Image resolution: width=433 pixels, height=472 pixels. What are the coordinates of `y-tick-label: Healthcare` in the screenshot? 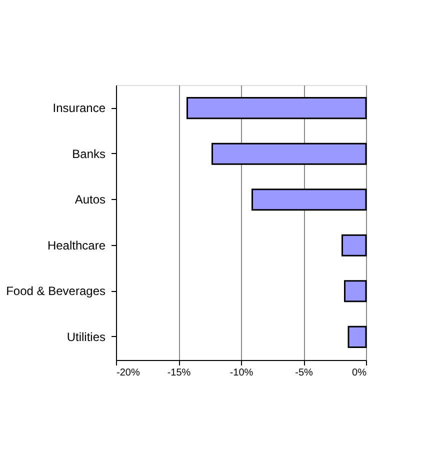 It's located at (76, 245).